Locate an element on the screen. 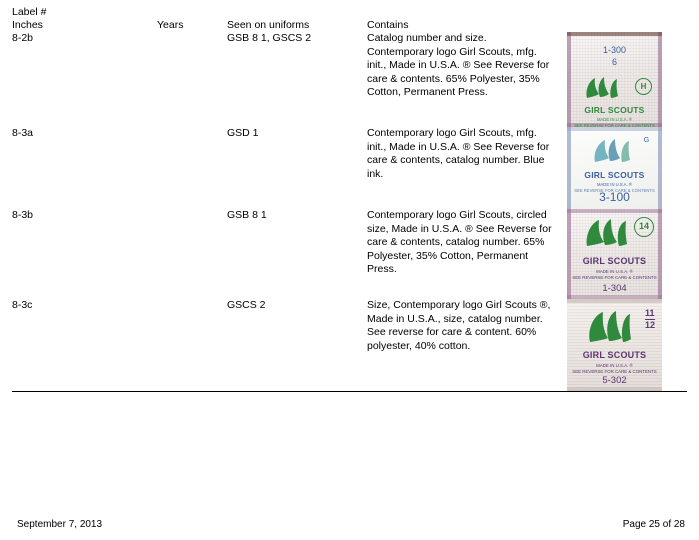  label-catalog-number: 3-100 is located at coordinates (614, 197).